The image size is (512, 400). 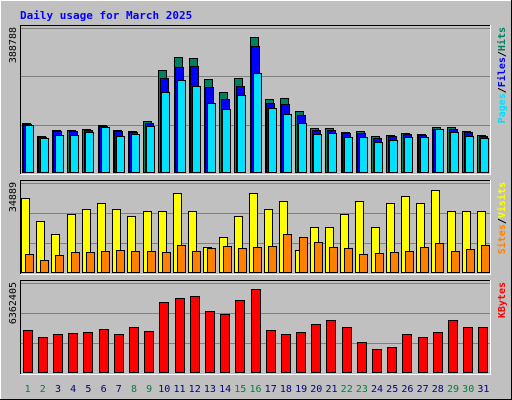 I want to click on day-label-4: 4, so click(x=73, y=389).